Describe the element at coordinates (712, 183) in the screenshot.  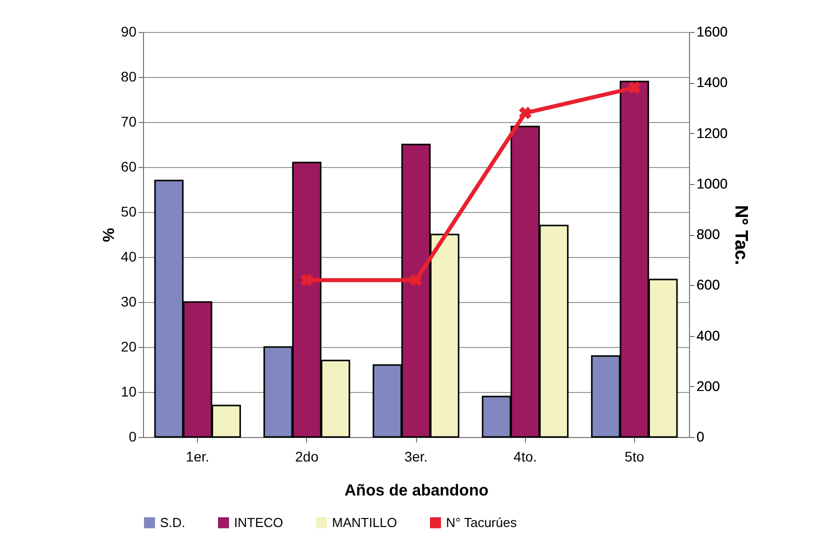
I see `y2-tick-label: 1000` at that location.